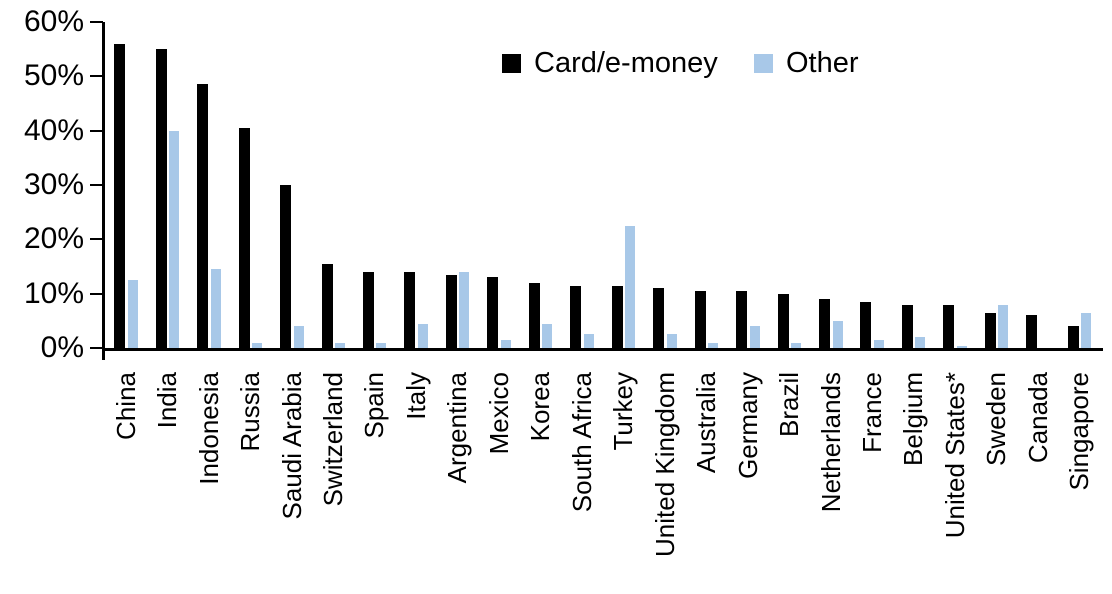 The image size is (1112, 594). Describe the element at coordinates (763, 63) in the screenshot. I see `legend-swatch-other-icon` at that location.